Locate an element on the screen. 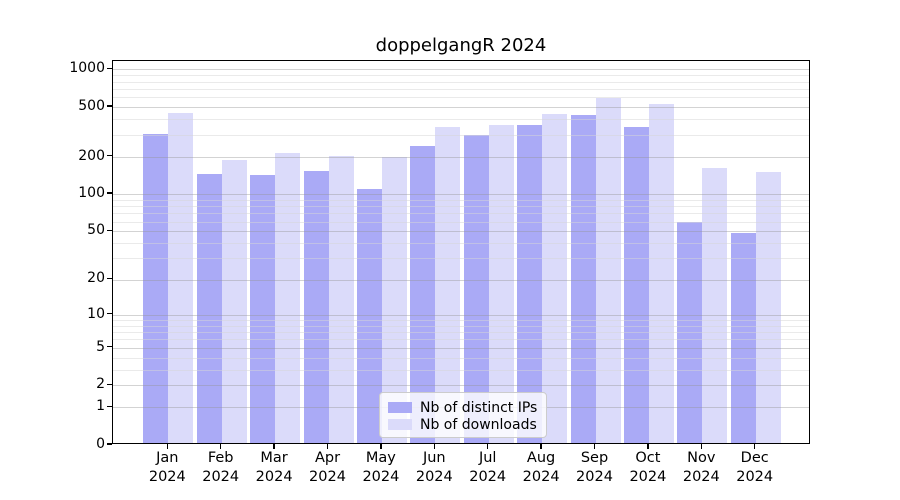 The image size is (900, 500). y-tick-label-500: 500 is located at coordinates (91, 105).